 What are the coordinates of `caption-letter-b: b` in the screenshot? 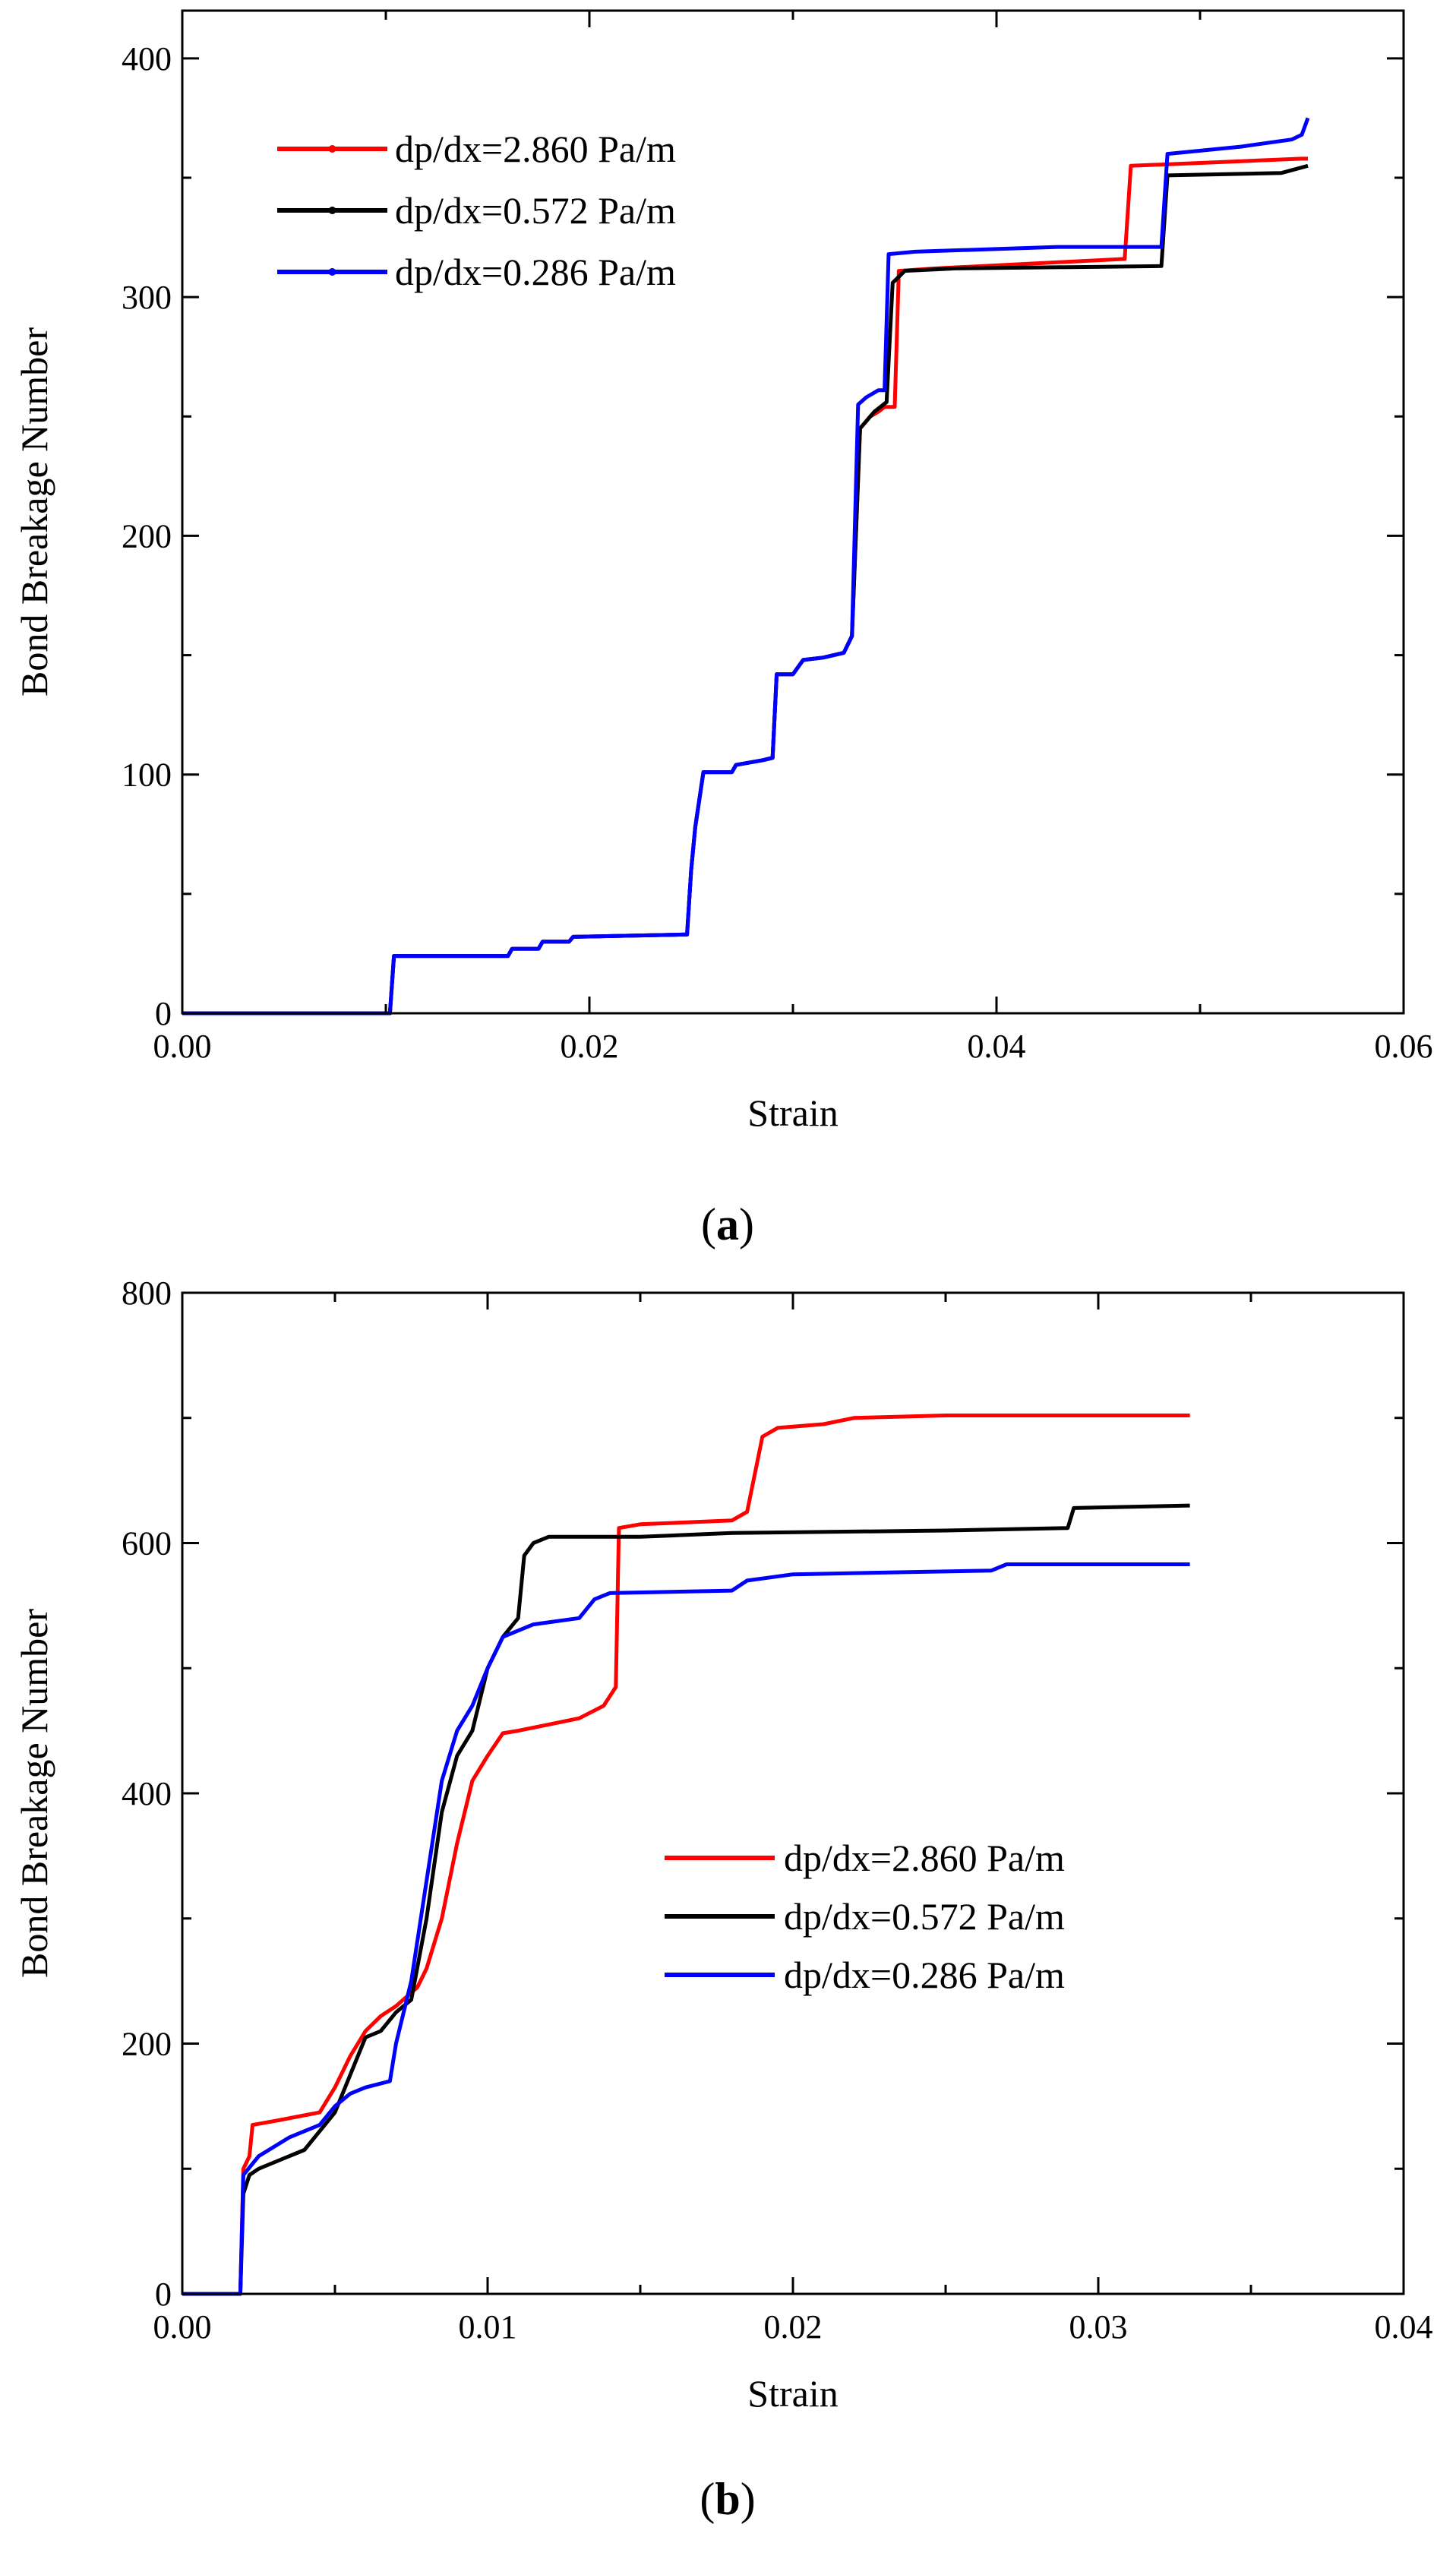 It's located at (727, 2499).